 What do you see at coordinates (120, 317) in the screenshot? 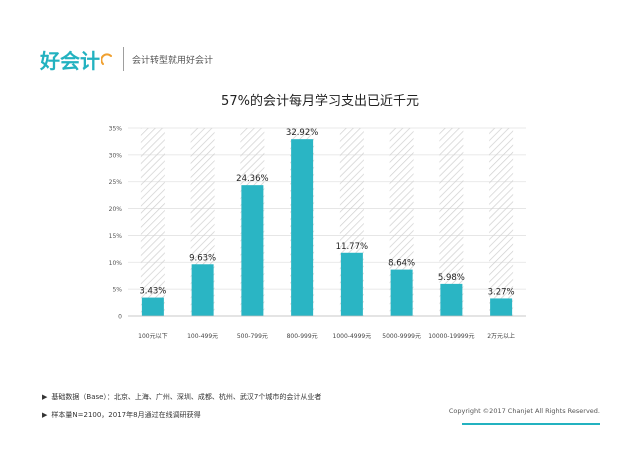
I see `y-tick-label: 0` at bounding box center [120, 317].